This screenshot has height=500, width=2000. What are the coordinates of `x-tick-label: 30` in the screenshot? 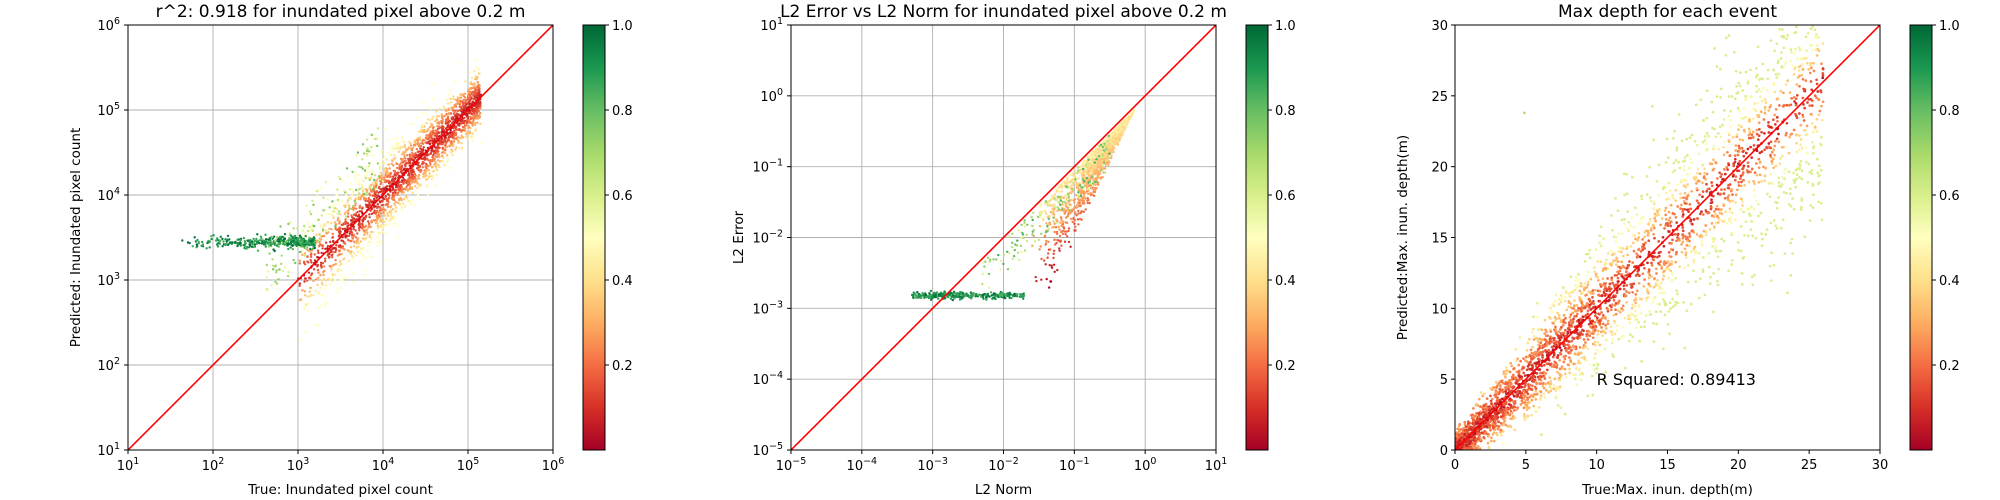 It's located at (1880, 465).